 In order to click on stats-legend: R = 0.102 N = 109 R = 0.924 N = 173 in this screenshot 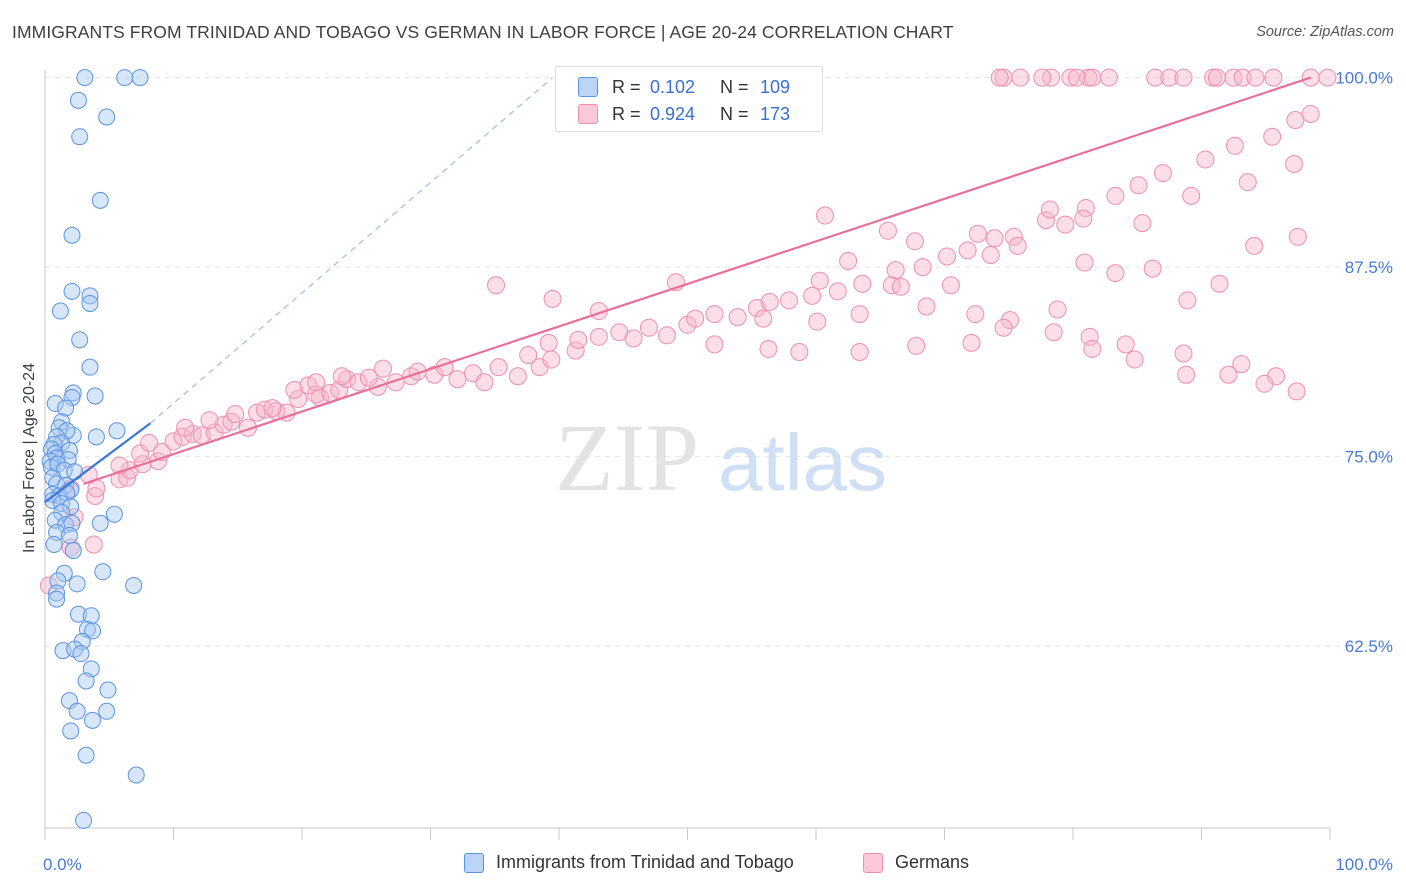, I will do `click(689, 99)`.